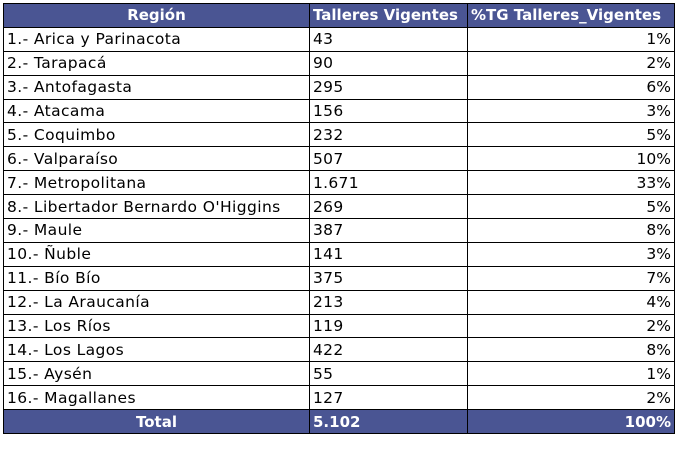 This screenshot has height=451, width=678. Describe the element at coordinates (156, 135) in the screenshot. I see `region-cell: 5.- Coquimbo` at that location.